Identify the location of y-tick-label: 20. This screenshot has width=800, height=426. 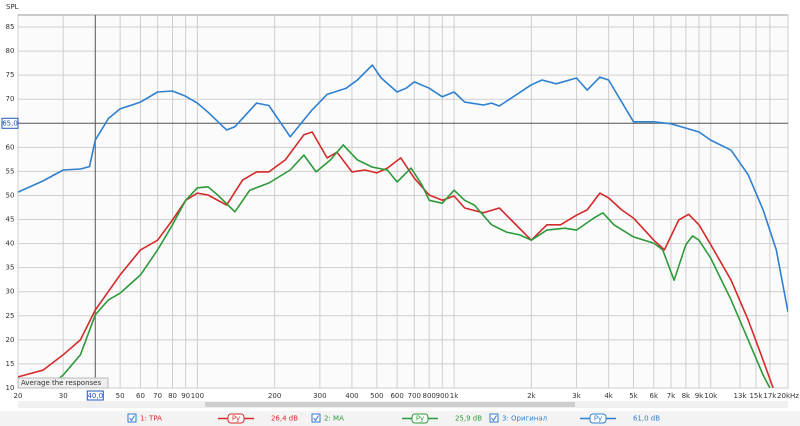
(10, 340).